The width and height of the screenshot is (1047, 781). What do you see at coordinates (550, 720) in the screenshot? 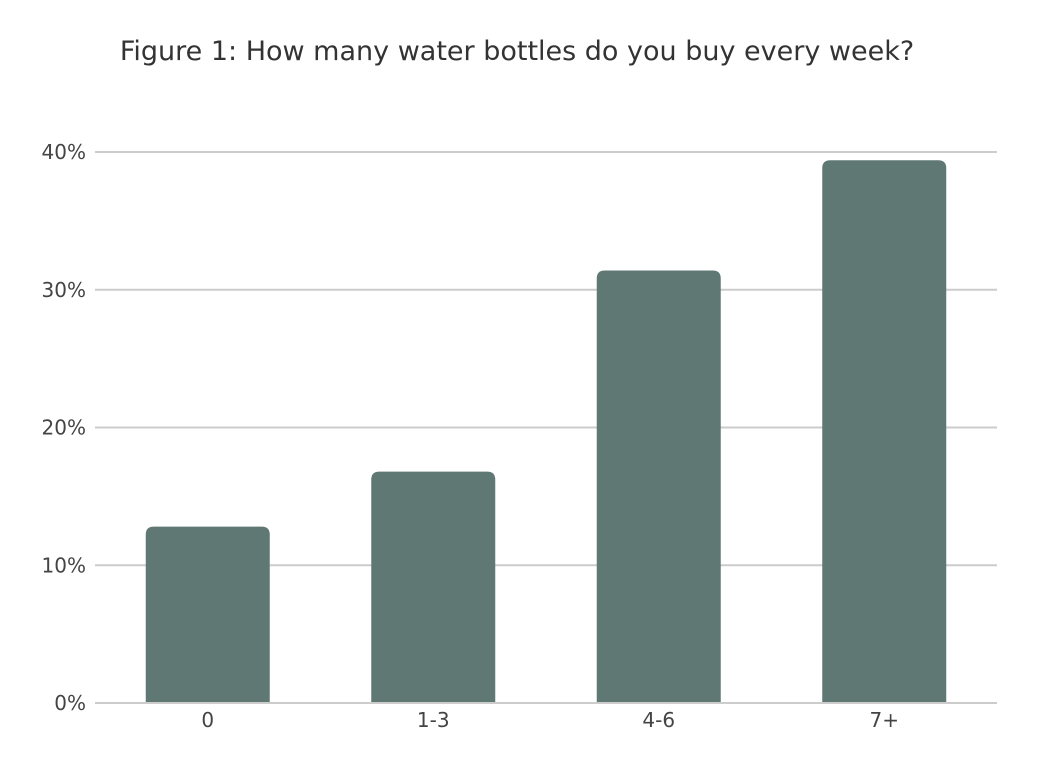
I see `x-axis-tick-labels: 0 1-3 4-6 7+` at bounding box center [550, 720].